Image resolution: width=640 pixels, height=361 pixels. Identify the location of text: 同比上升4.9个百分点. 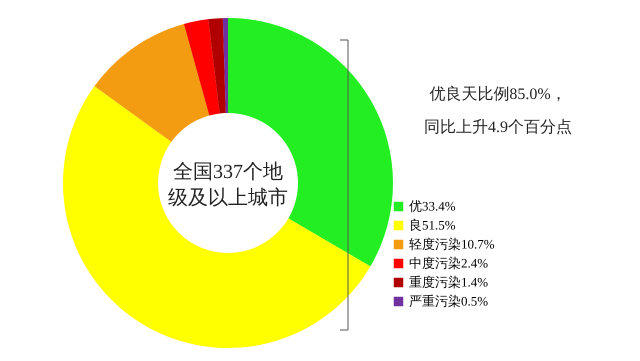
(498, 127).